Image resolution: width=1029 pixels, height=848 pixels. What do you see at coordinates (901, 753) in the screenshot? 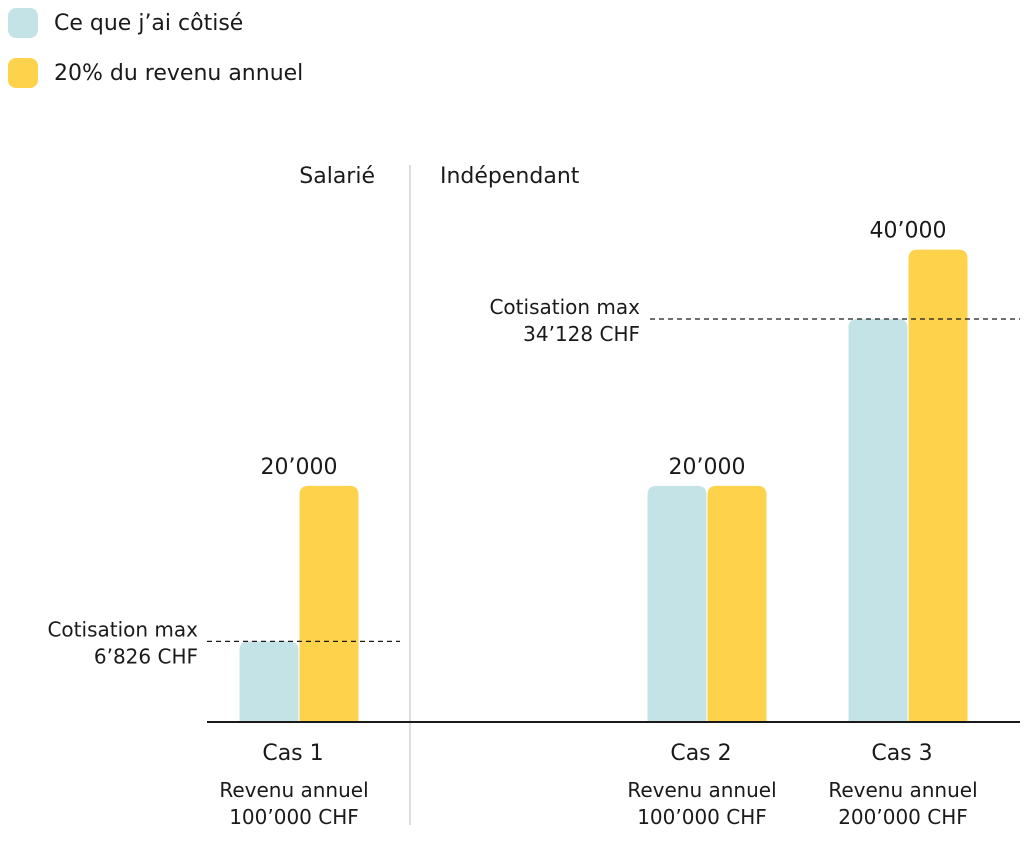
I see `category-label-cas3: Cas 3` at bounding box center [901, 753].